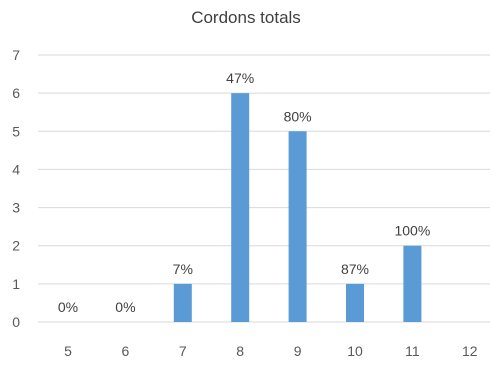  Describe the element at coordinates (16, 284) in the screenshot. I see `y-tick-label: 1` at that location.